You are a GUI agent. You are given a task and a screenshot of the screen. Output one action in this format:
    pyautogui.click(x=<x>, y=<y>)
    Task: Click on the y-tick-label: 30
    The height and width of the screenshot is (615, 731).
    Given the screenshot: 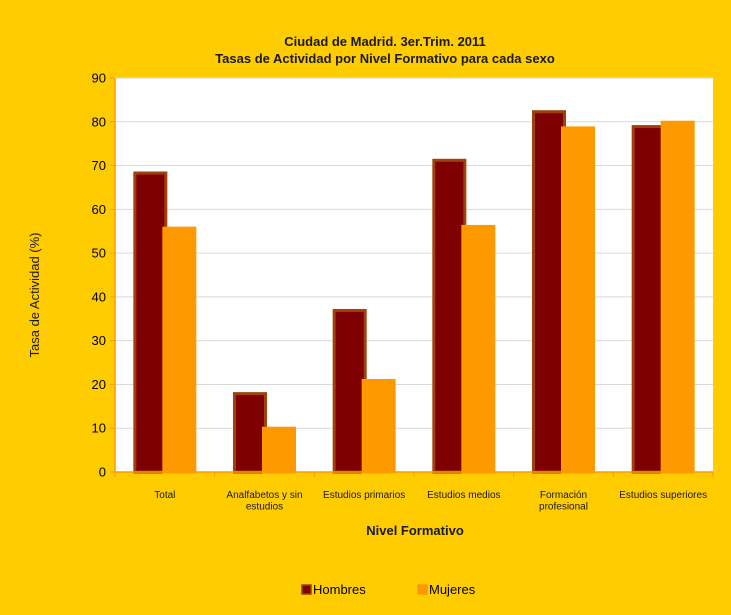 What is the action you would take?
    pyautogui.click(x=99, y=340)
    